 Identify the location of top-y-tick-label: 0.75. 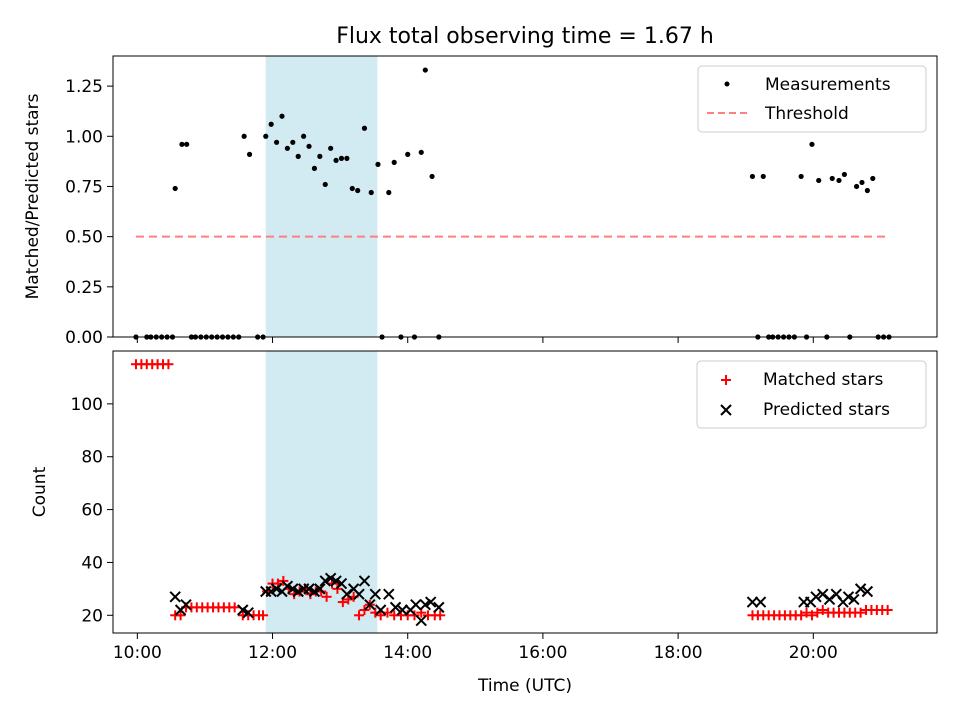
(84, 187).